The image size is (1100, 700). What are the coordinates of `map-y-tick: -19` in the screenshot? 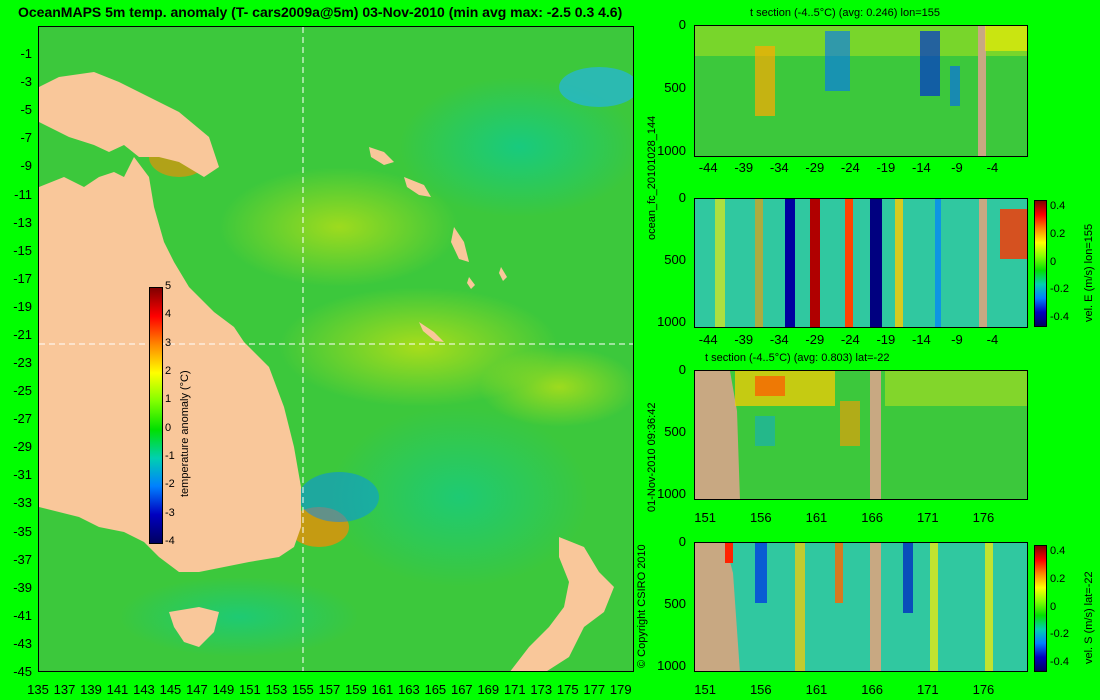 It's located at (22, 306).